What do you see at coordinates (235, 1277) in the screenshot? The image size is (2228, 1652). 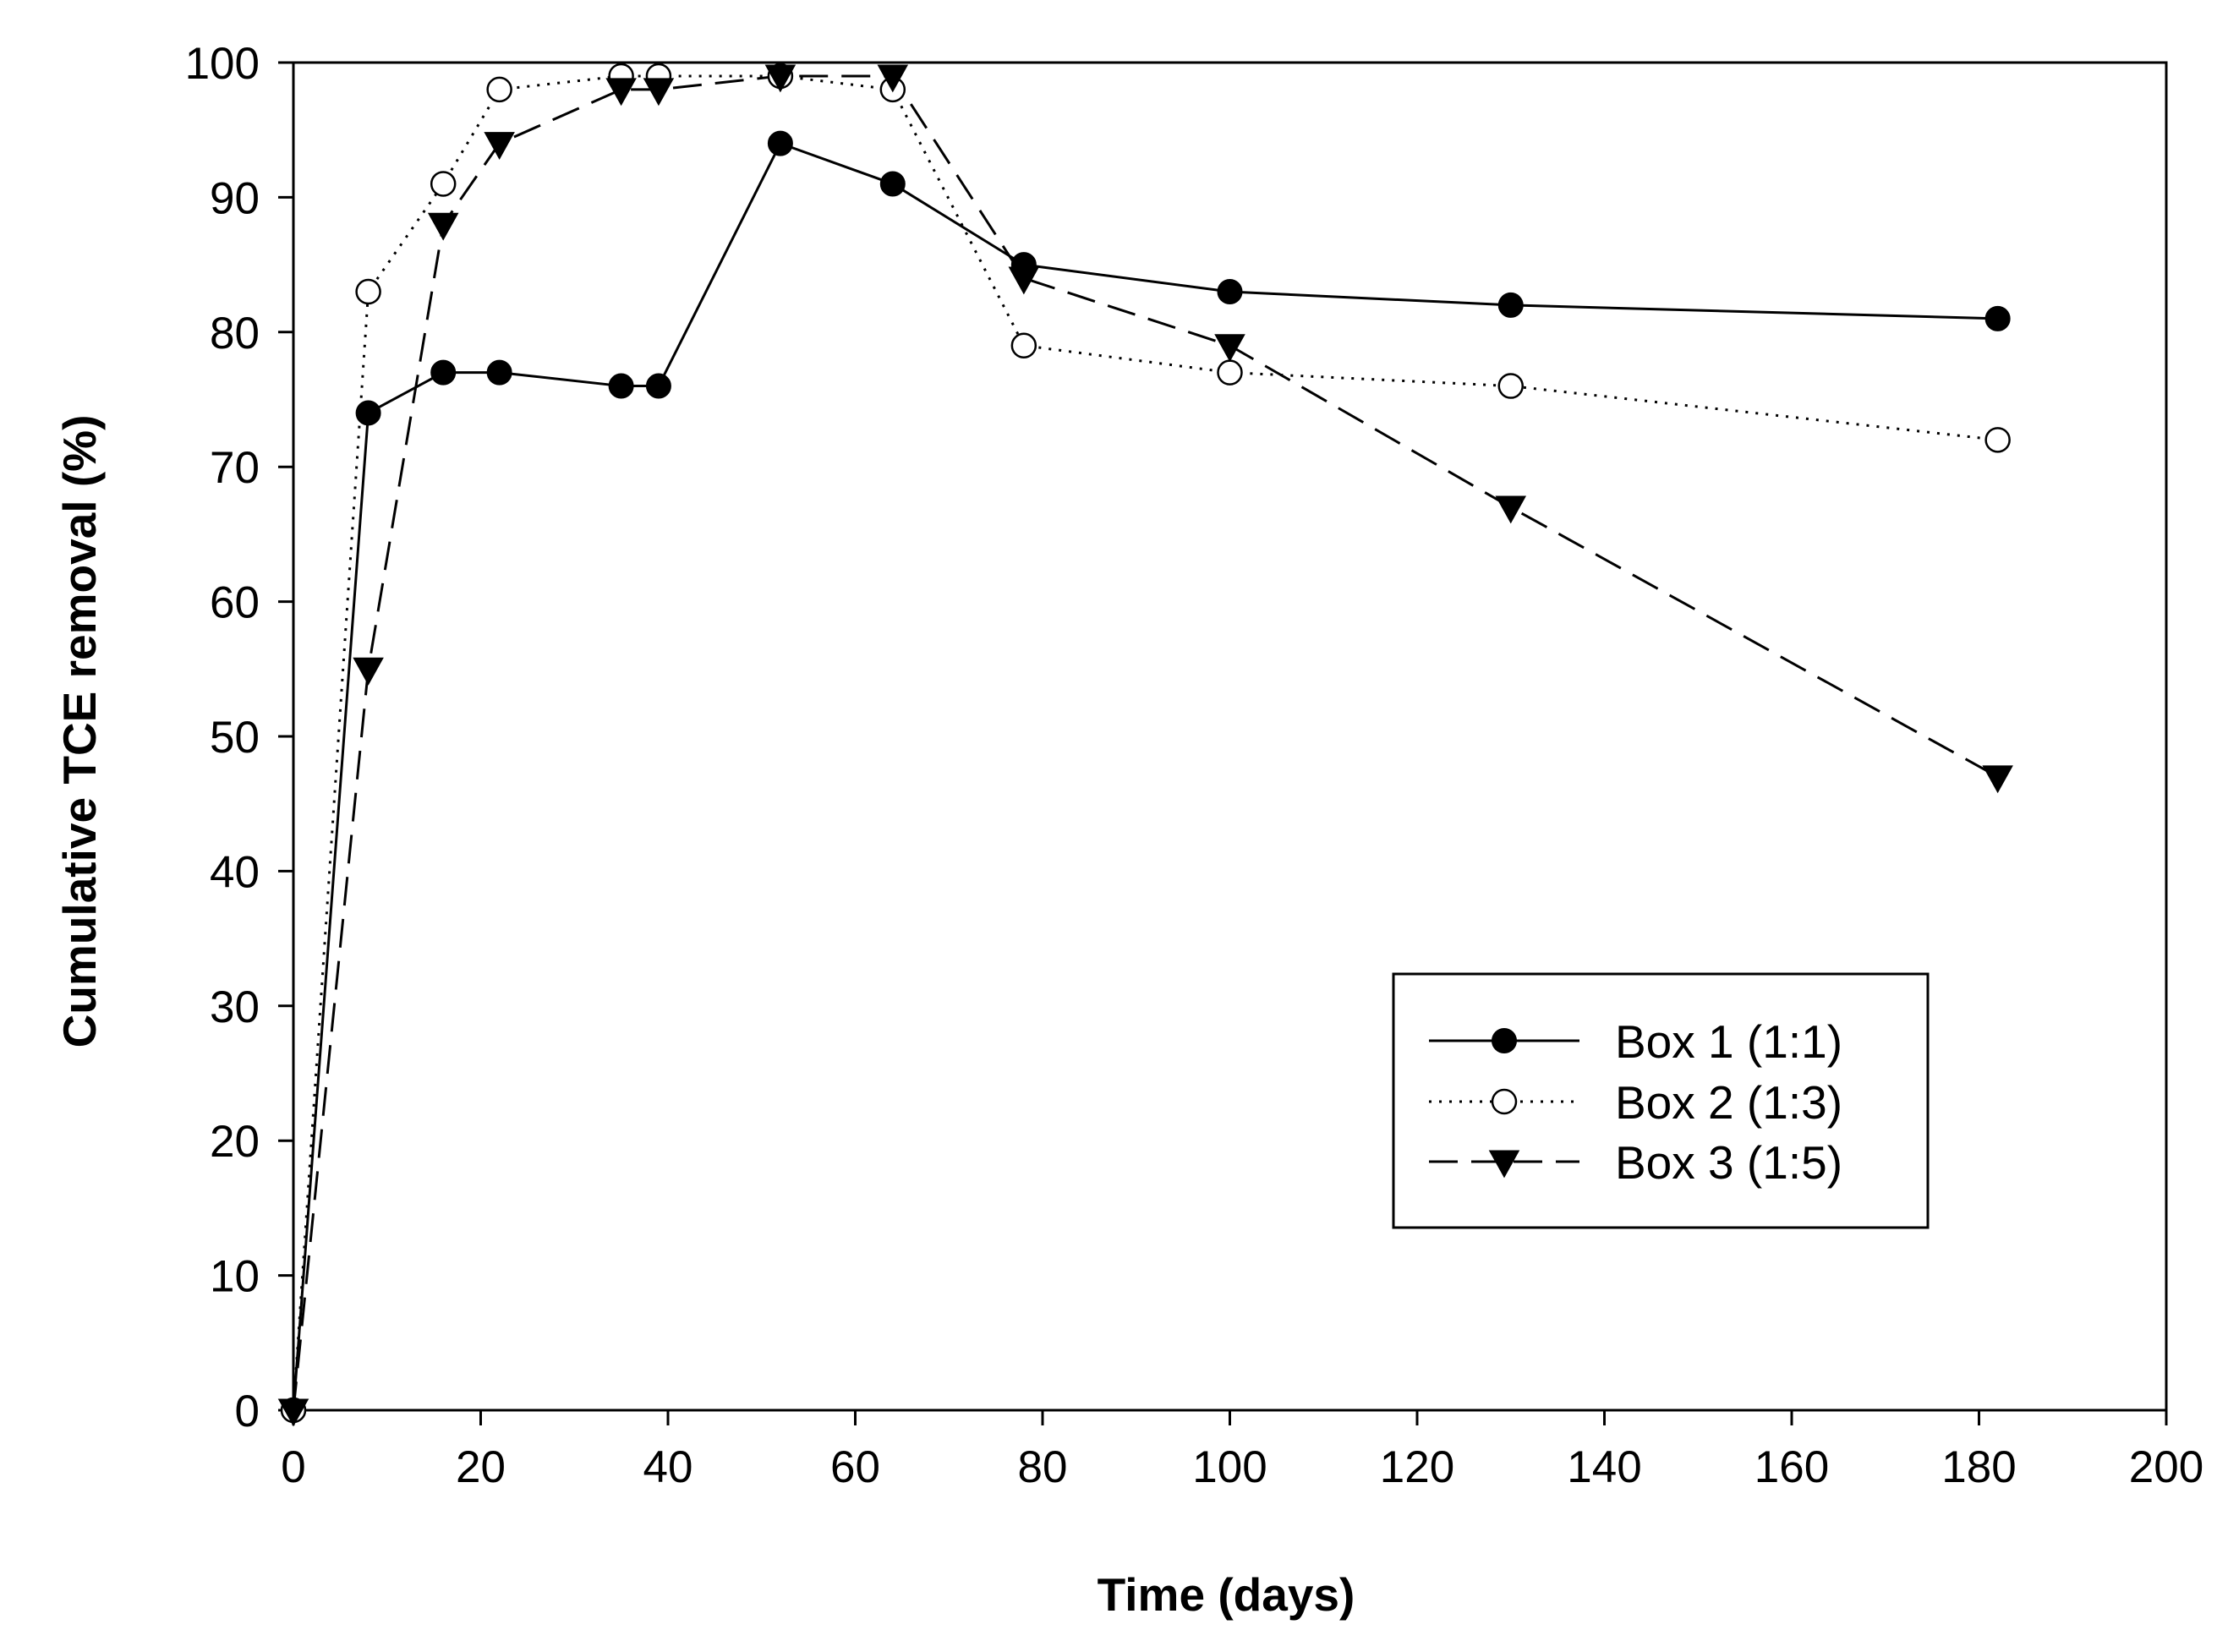 I see `y-tick-label: 10` at bounding box center [235, 1277].